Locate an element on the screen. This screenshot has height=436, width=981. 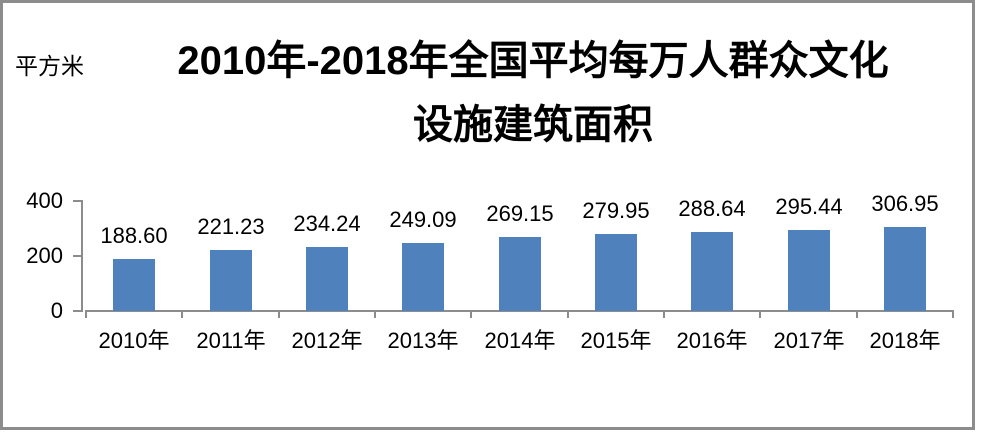
bar-data-label: 249.09 is located at coordinates (423, 219).